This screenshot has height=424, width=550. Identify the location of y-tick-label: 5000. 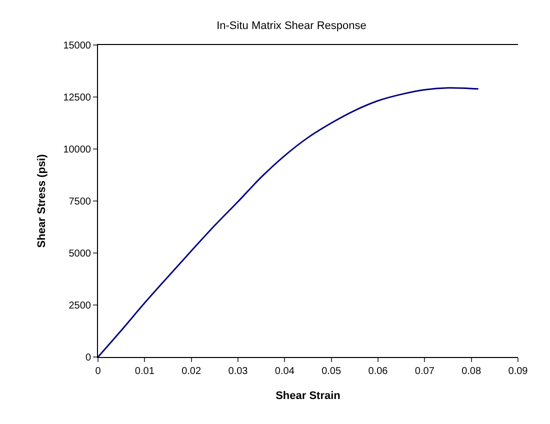
(80, 254).